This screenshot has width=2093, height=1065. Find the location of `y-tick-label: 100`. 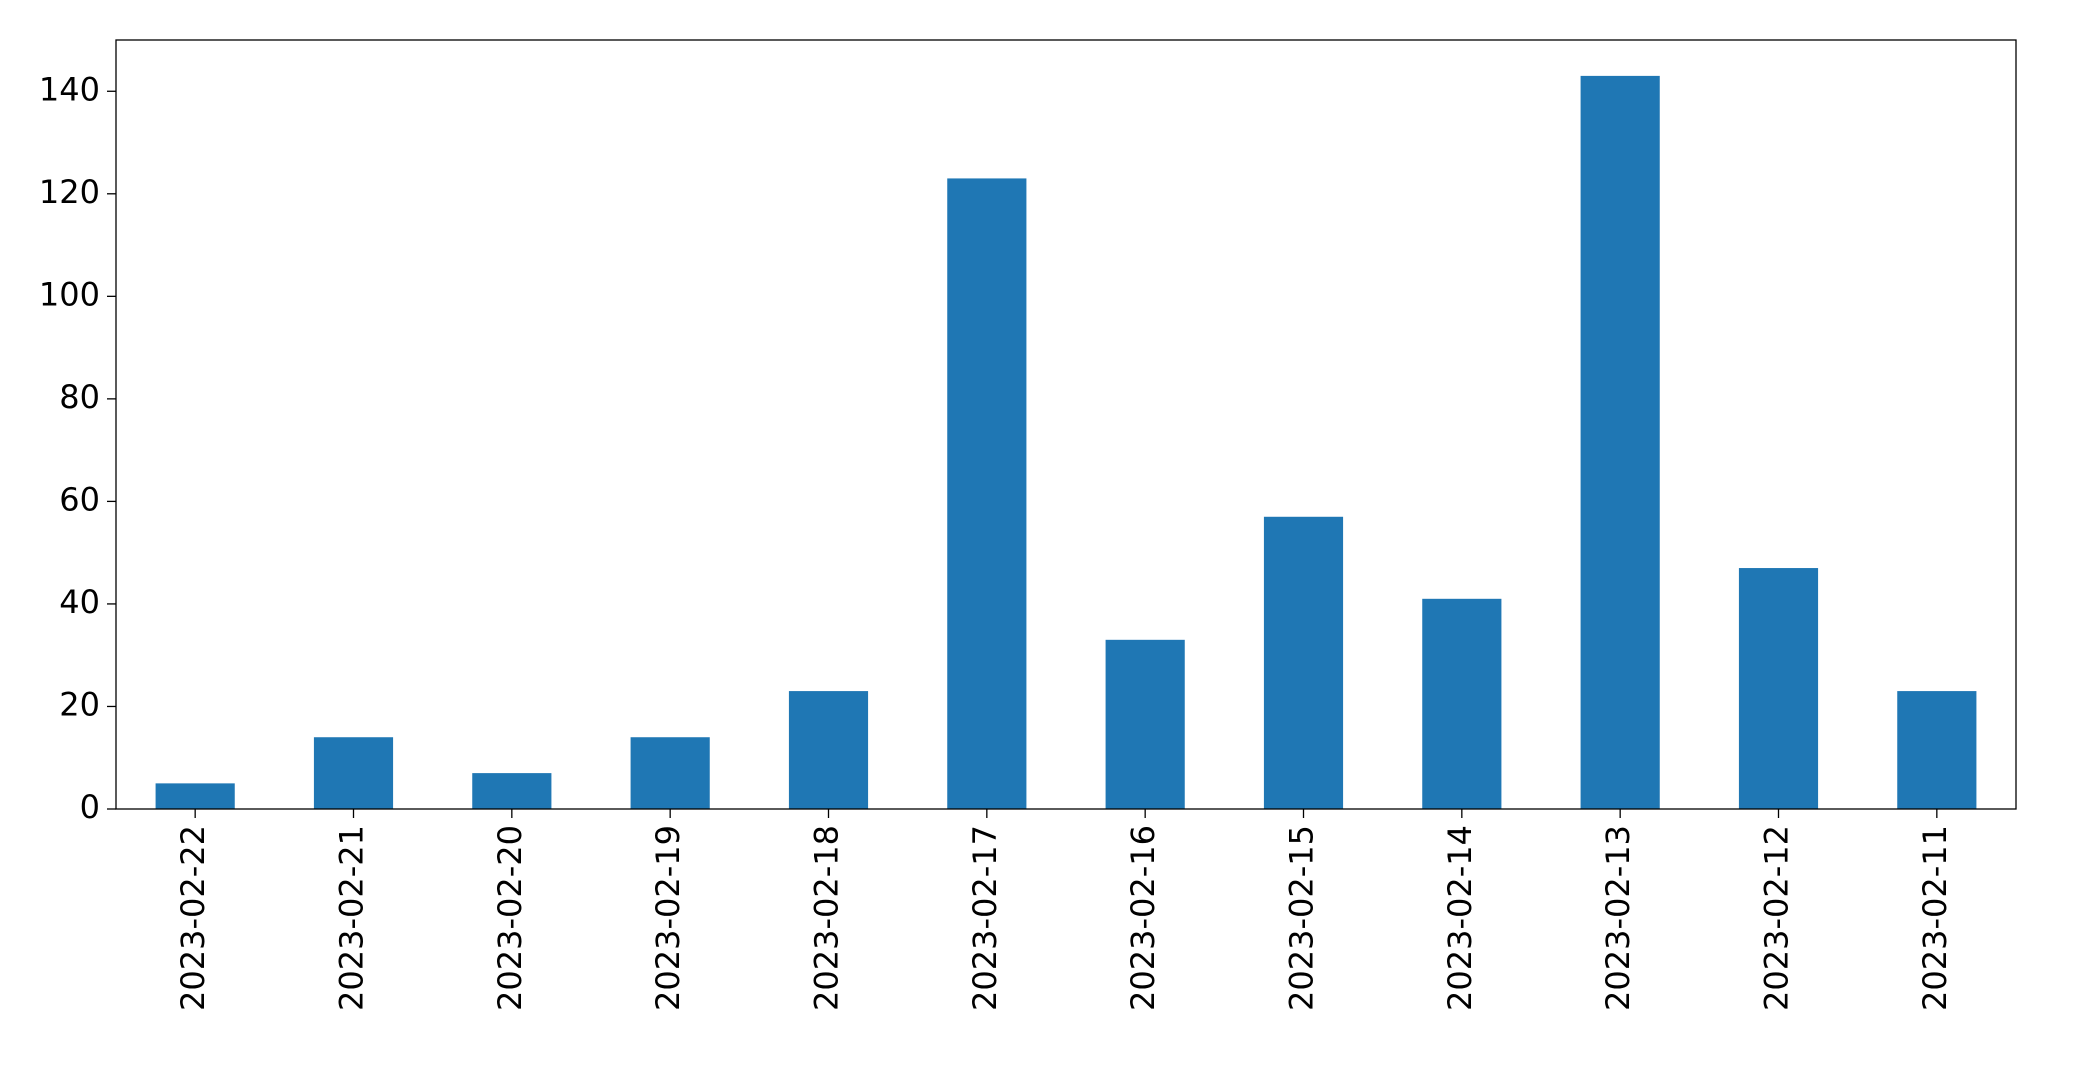

y-tick-label: 100 is located at coordinates (69, 294).